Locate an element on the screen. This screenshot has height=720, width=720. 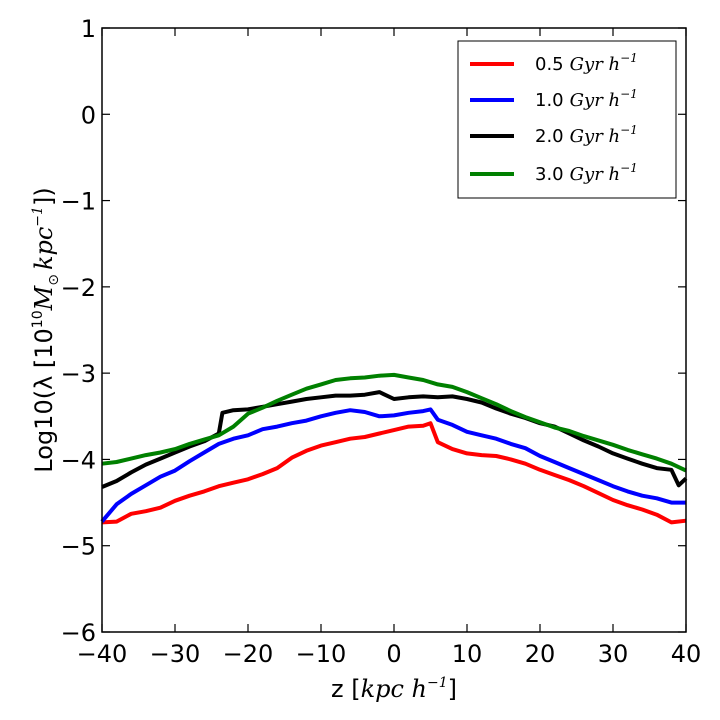
y-tick-label: −5 is located at coordinates (78, 547).